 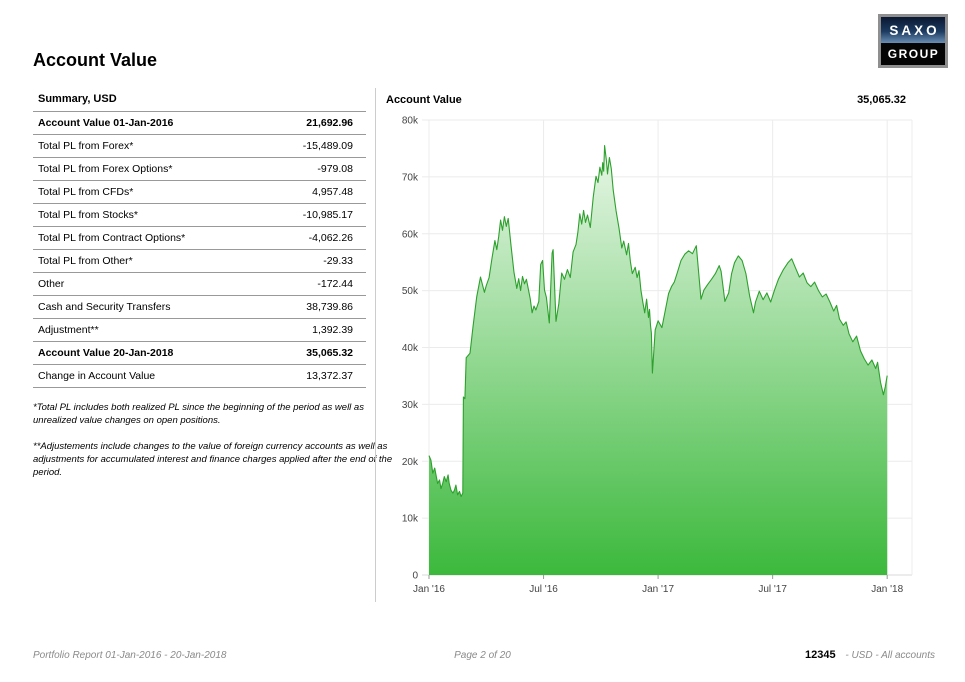 What do you see at coordinates (314, 376) in the screenshot?
I see `summary-row-value: 13,372.37` at bounding box center [314, 376].